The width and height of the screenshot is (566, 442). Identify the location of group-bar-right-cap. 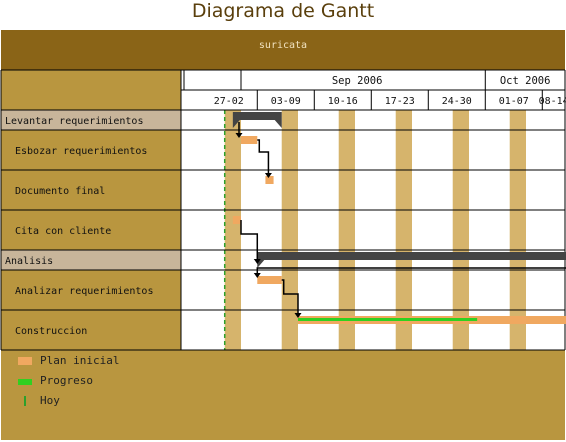
(278, 124).